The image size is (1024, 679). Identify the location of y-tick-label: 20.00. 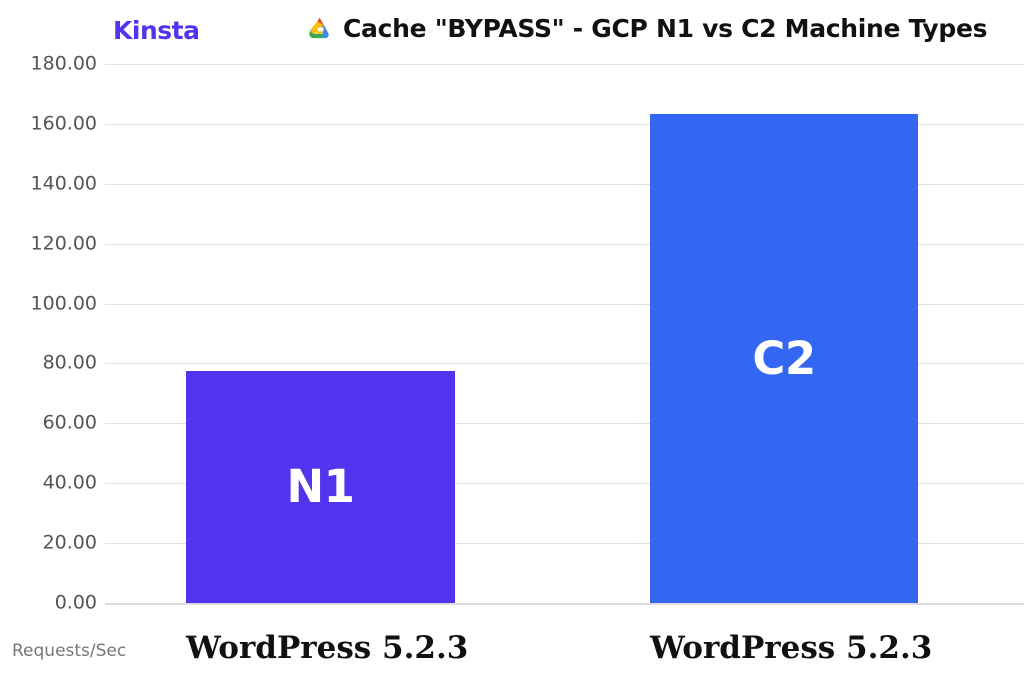
(69, 542).